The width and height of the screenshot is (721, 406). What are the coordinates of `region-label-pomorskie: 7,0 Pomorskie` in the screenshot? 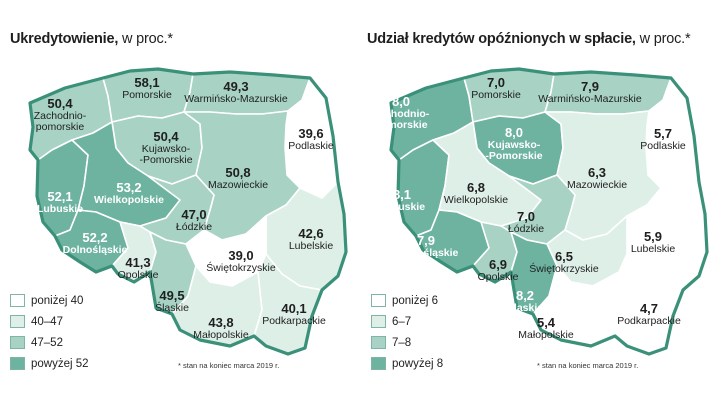 It's located at (496, 88).